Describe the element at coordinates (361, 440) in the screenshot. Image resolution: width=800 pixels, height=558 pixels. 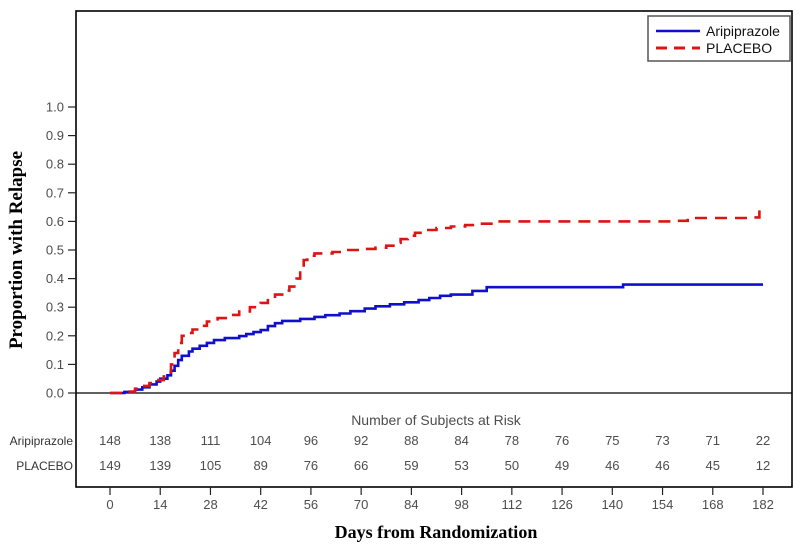
I see `at-risk-value: 92` at that location.